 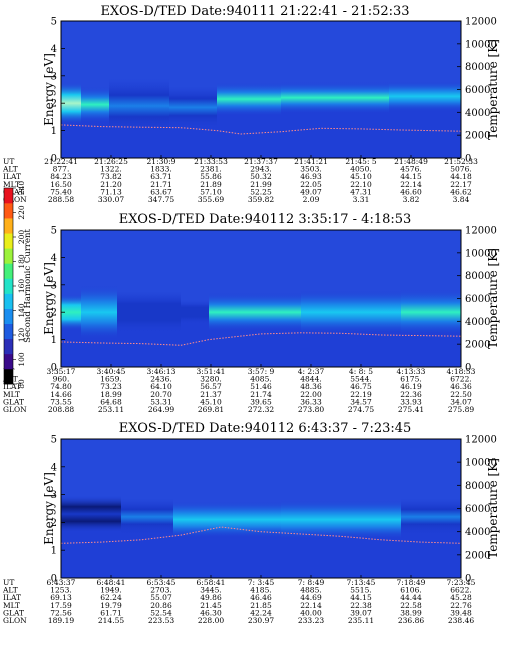 I want to click on orbit-value: 275.89, so click(x=461, y=409).